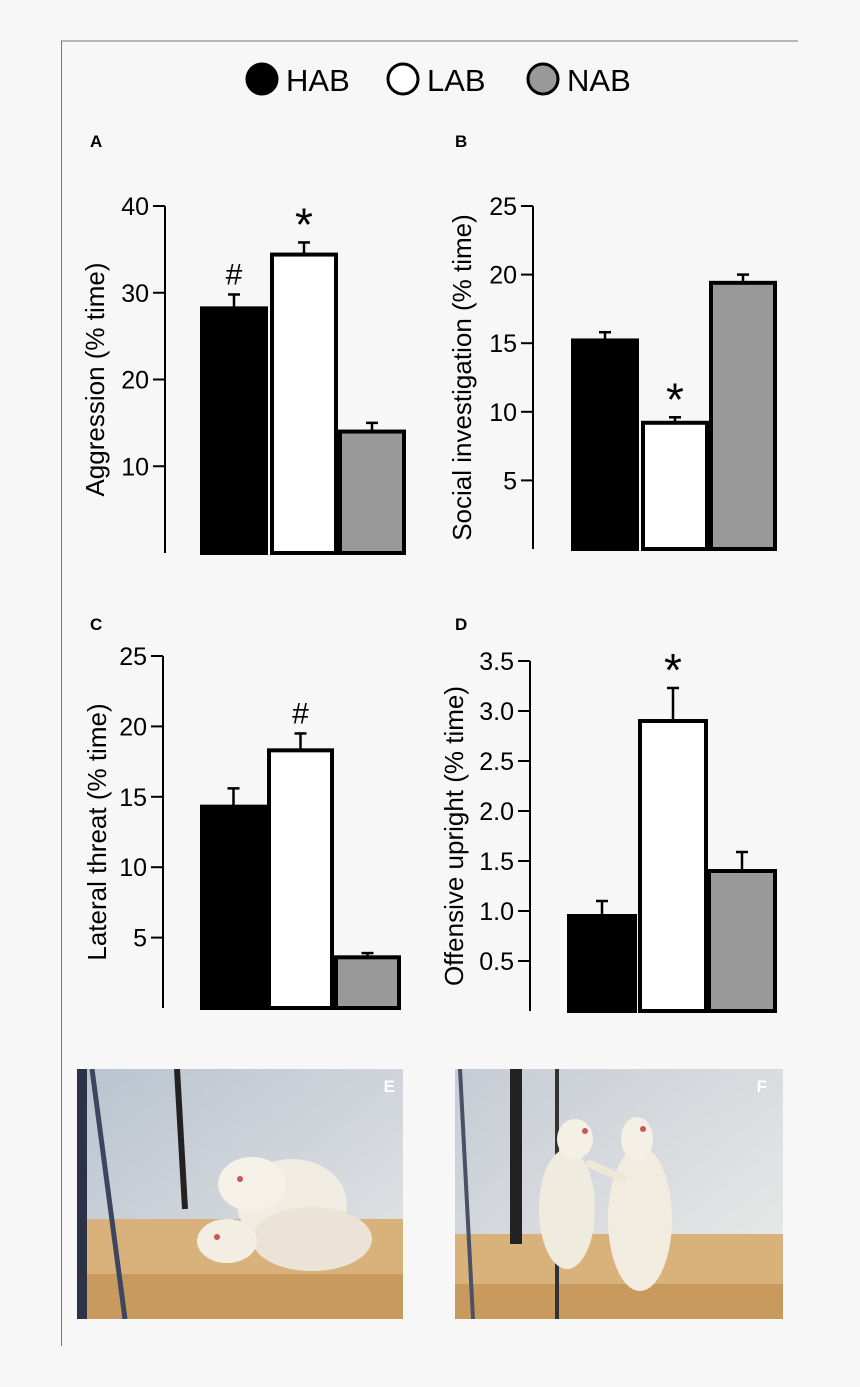 Image resolution: width=860 pixels, height=1387 pixels. What do you see at coordinates (389, 1086) in the screenshot?
I see `photo-label-e: E` at bounding box center [389, 1086].